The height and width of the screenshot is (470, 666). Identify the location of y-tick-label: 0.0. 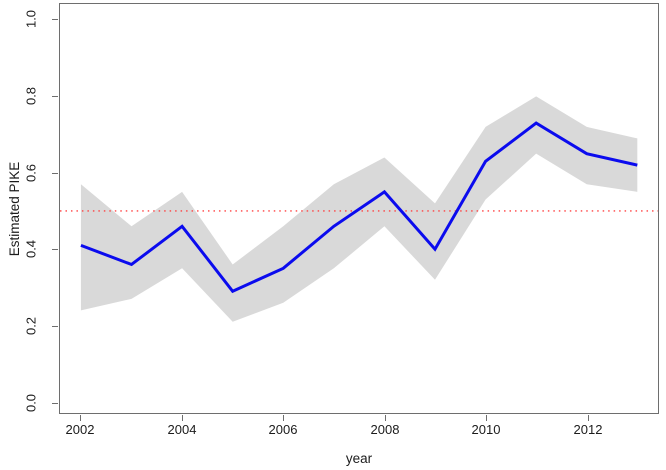
(31, 403).